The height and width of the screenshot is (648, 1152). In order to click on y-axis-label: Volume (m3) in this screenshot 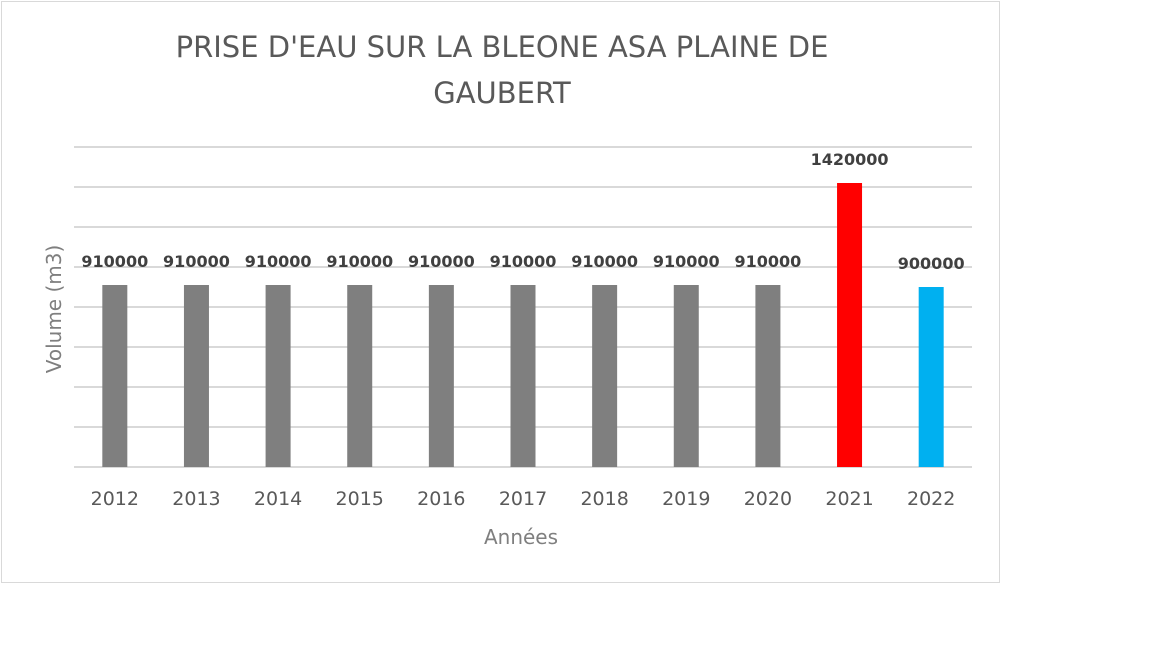, I will do `click(54, 309)`.